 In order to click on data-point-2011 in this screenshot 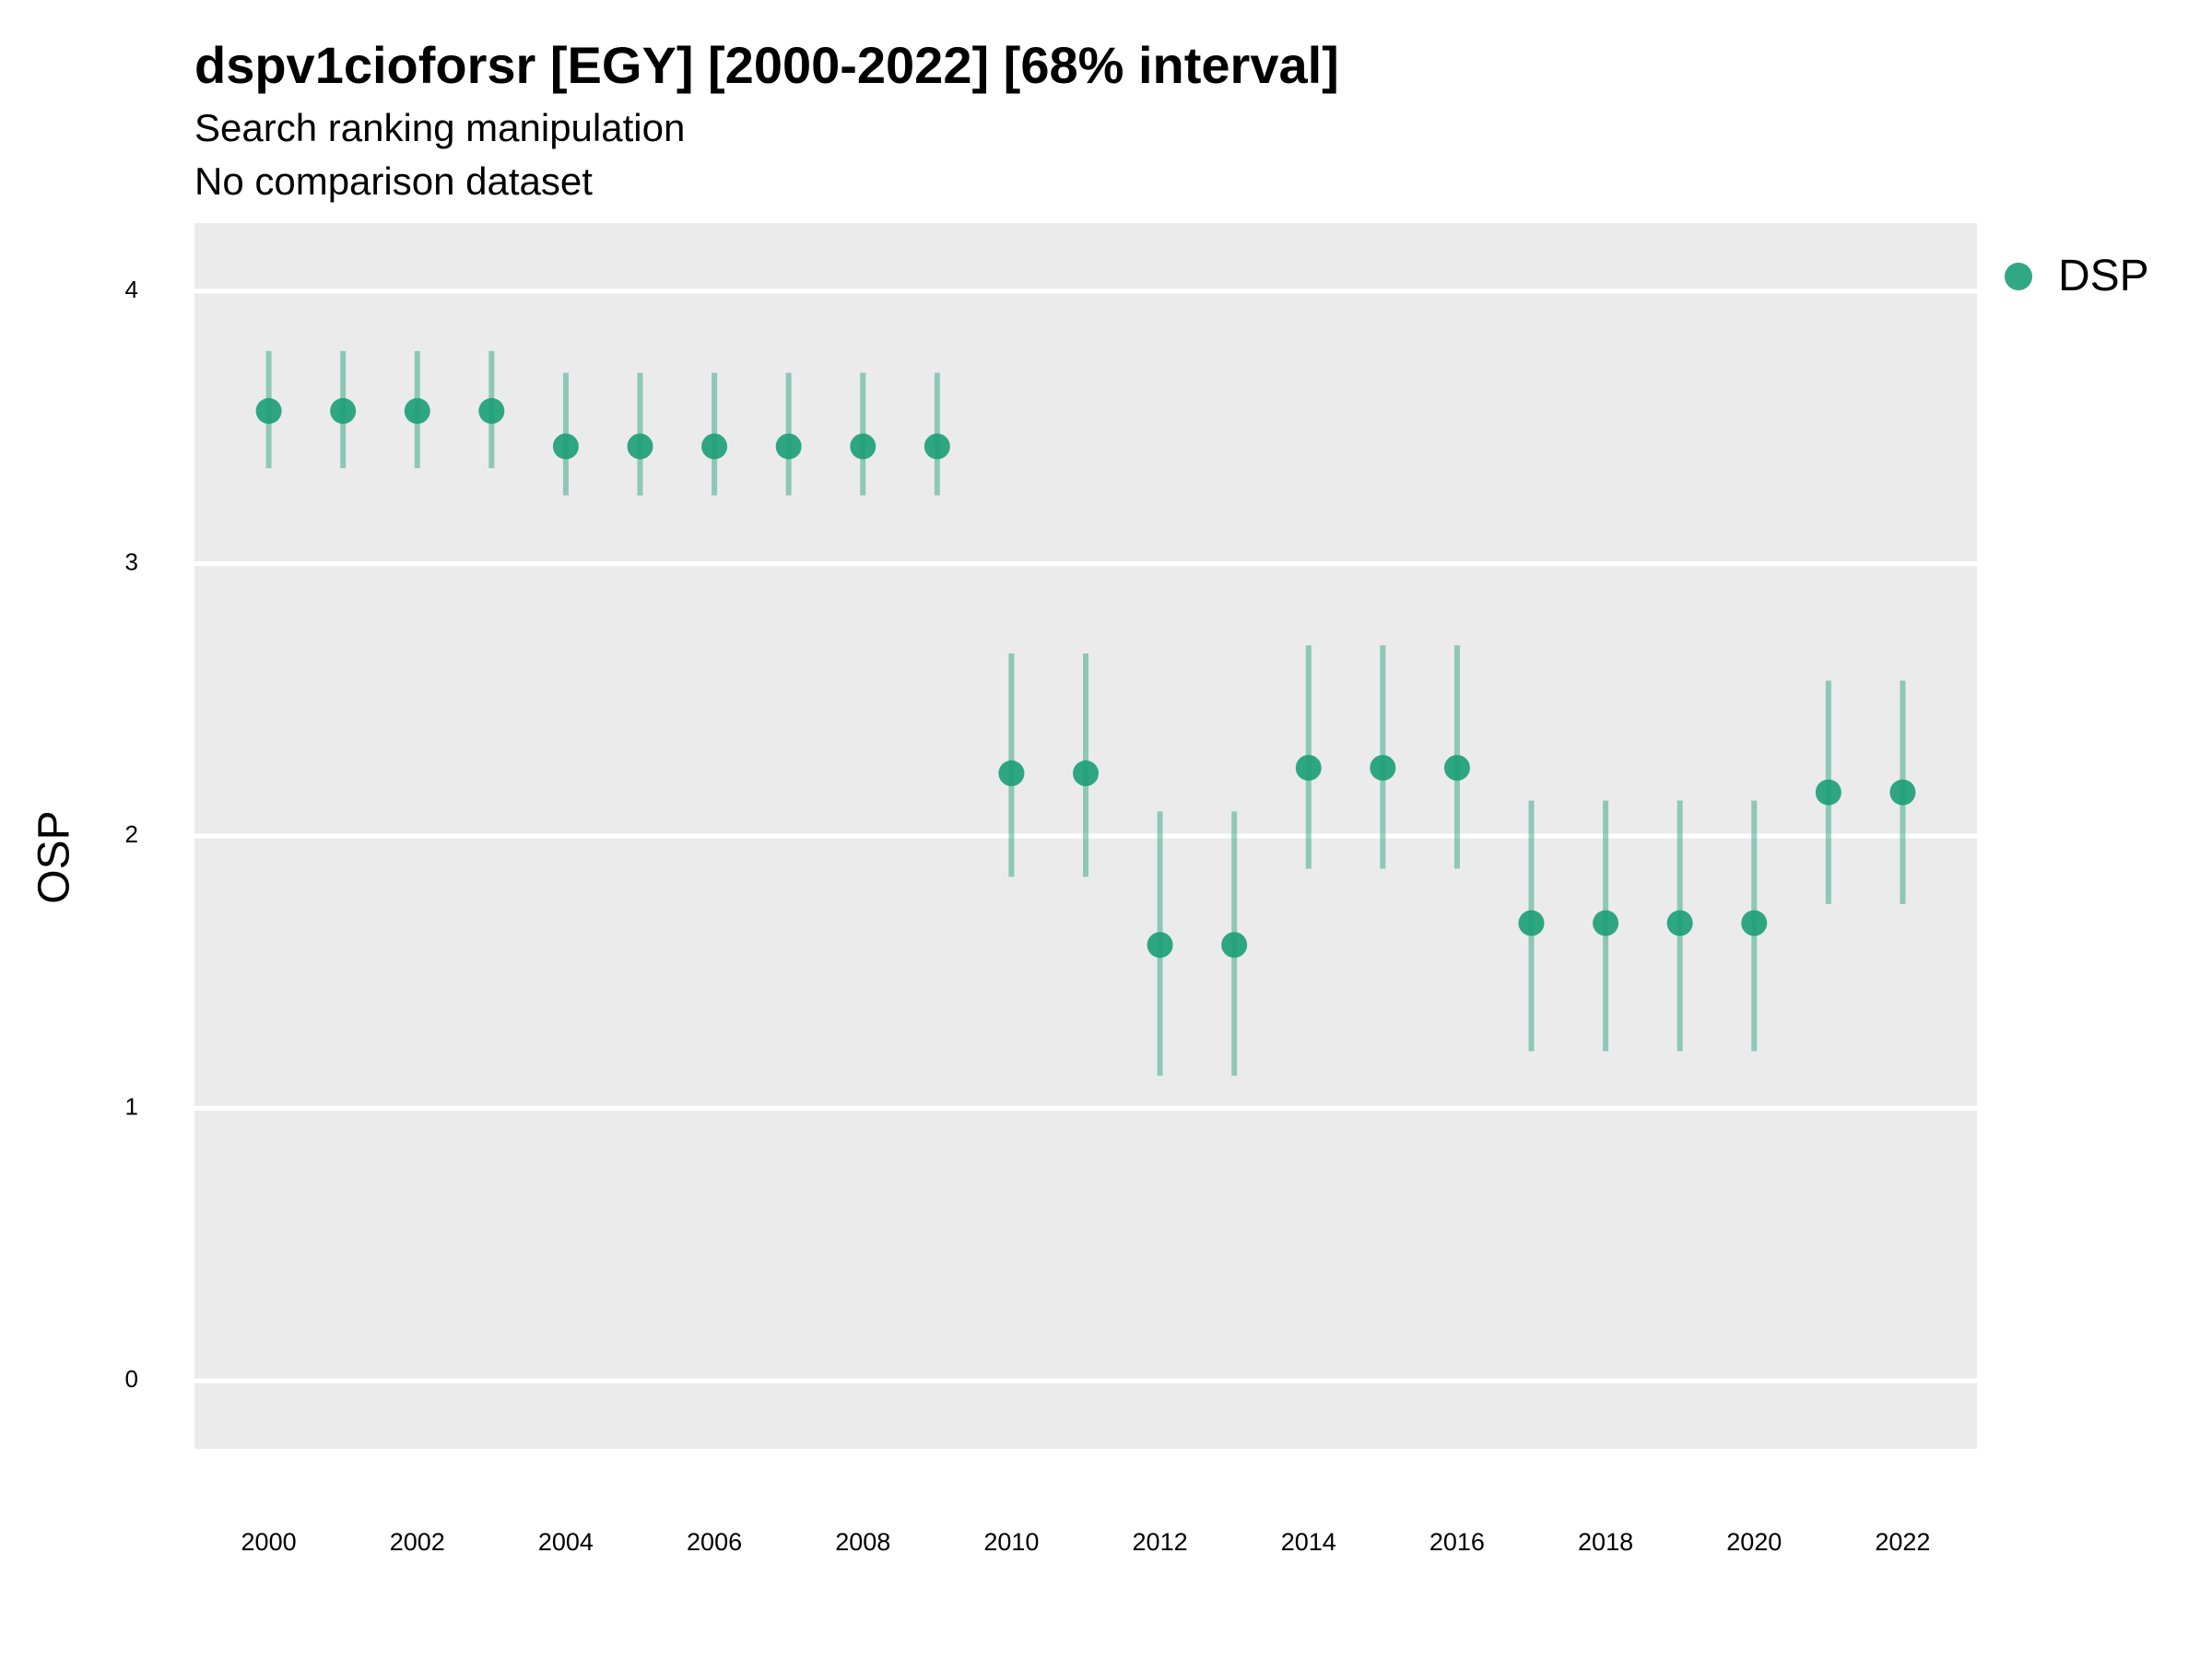, I will do `click(1086, 773)`.